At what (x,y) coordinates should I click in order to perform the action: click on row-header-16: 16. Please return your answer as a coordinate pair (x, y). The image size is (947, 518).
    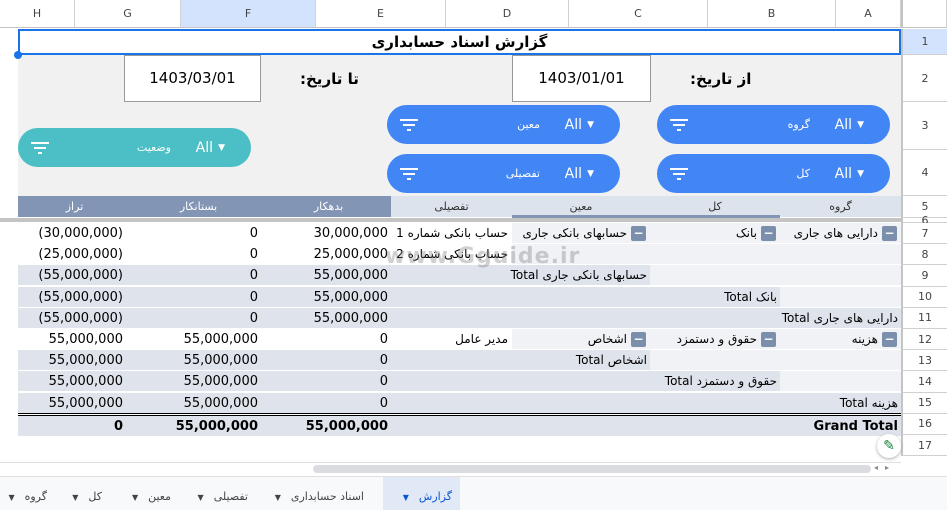
    Looking at the image, I should click on (924, 424).